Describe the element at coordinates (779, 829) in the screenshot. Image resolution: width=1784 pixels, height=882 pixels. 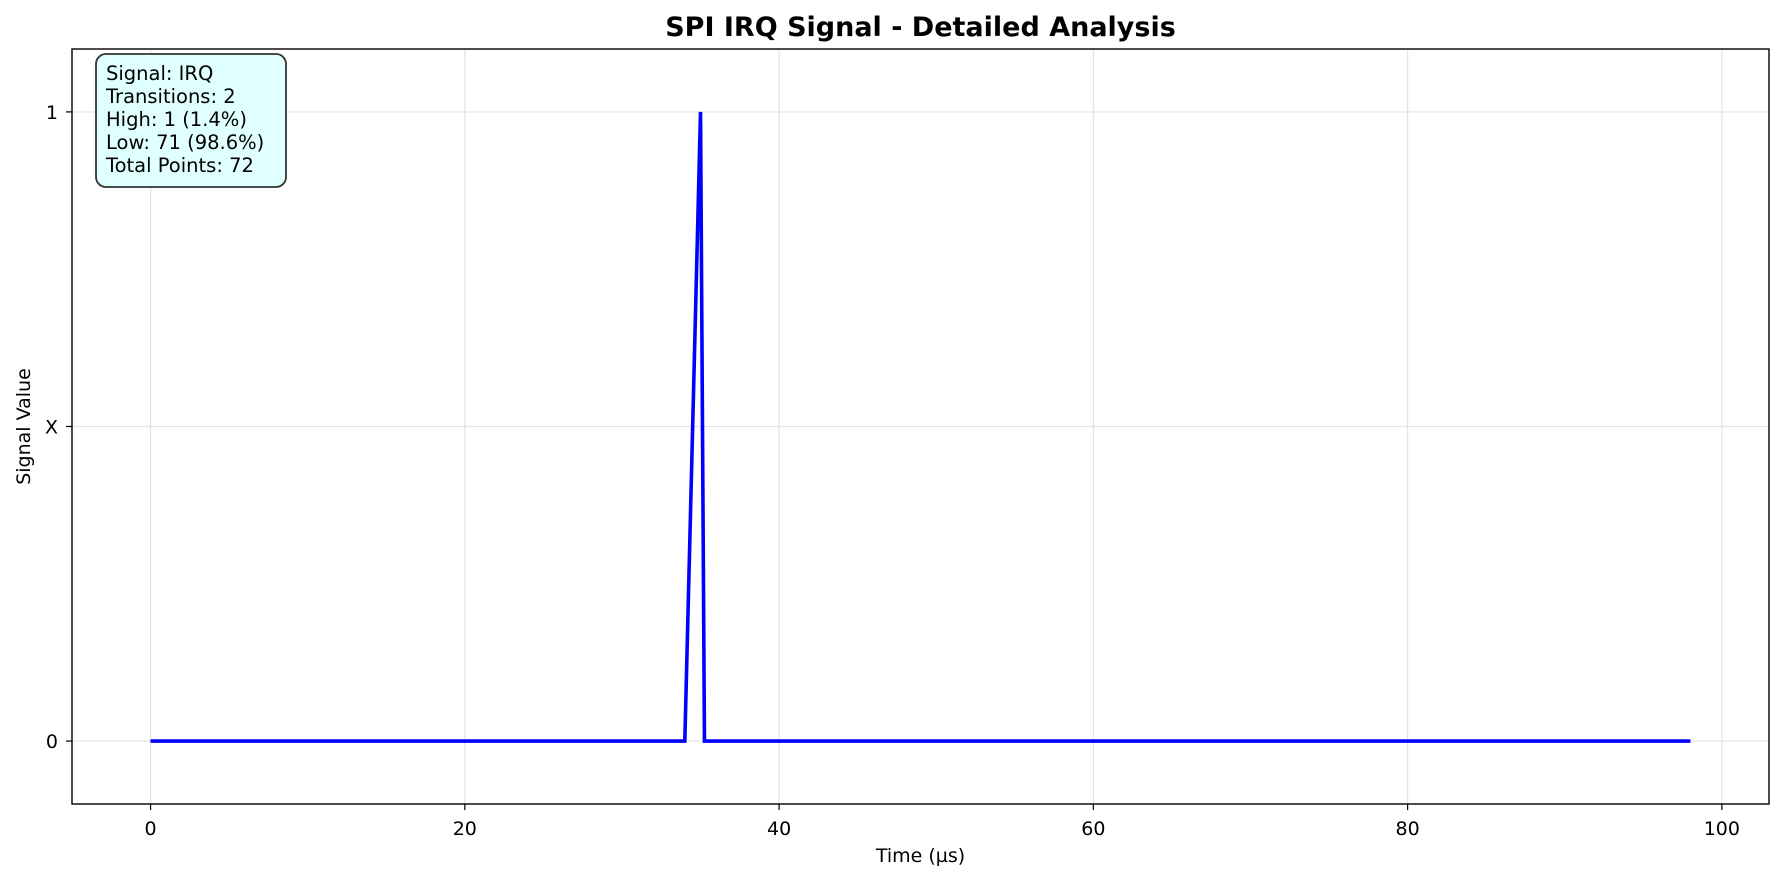
I see `x-tick-label: 40` at that location.